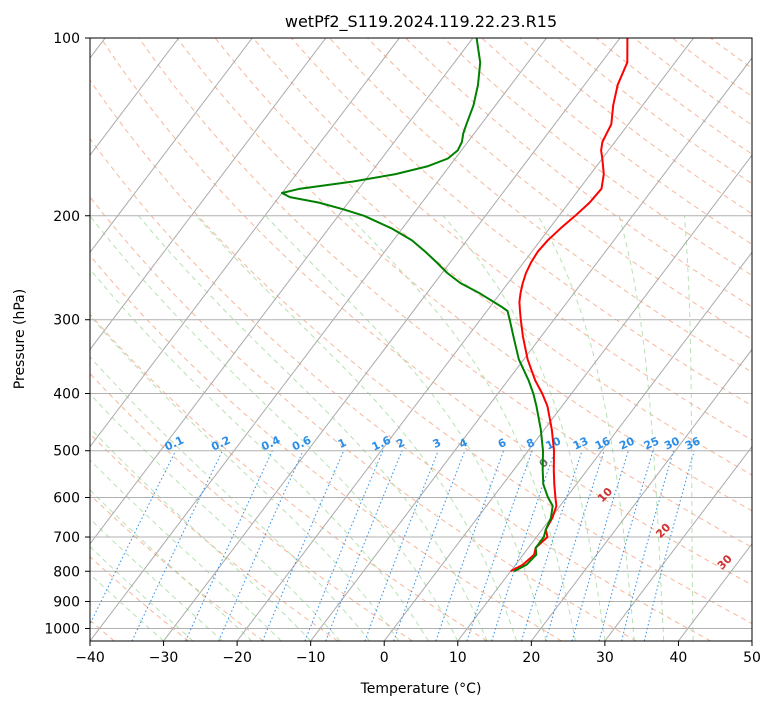  What do you see at coordinates (580, 443) in the screenshot?
I see `mixing-ratio-label: 13` at bounding box center [580, 443].